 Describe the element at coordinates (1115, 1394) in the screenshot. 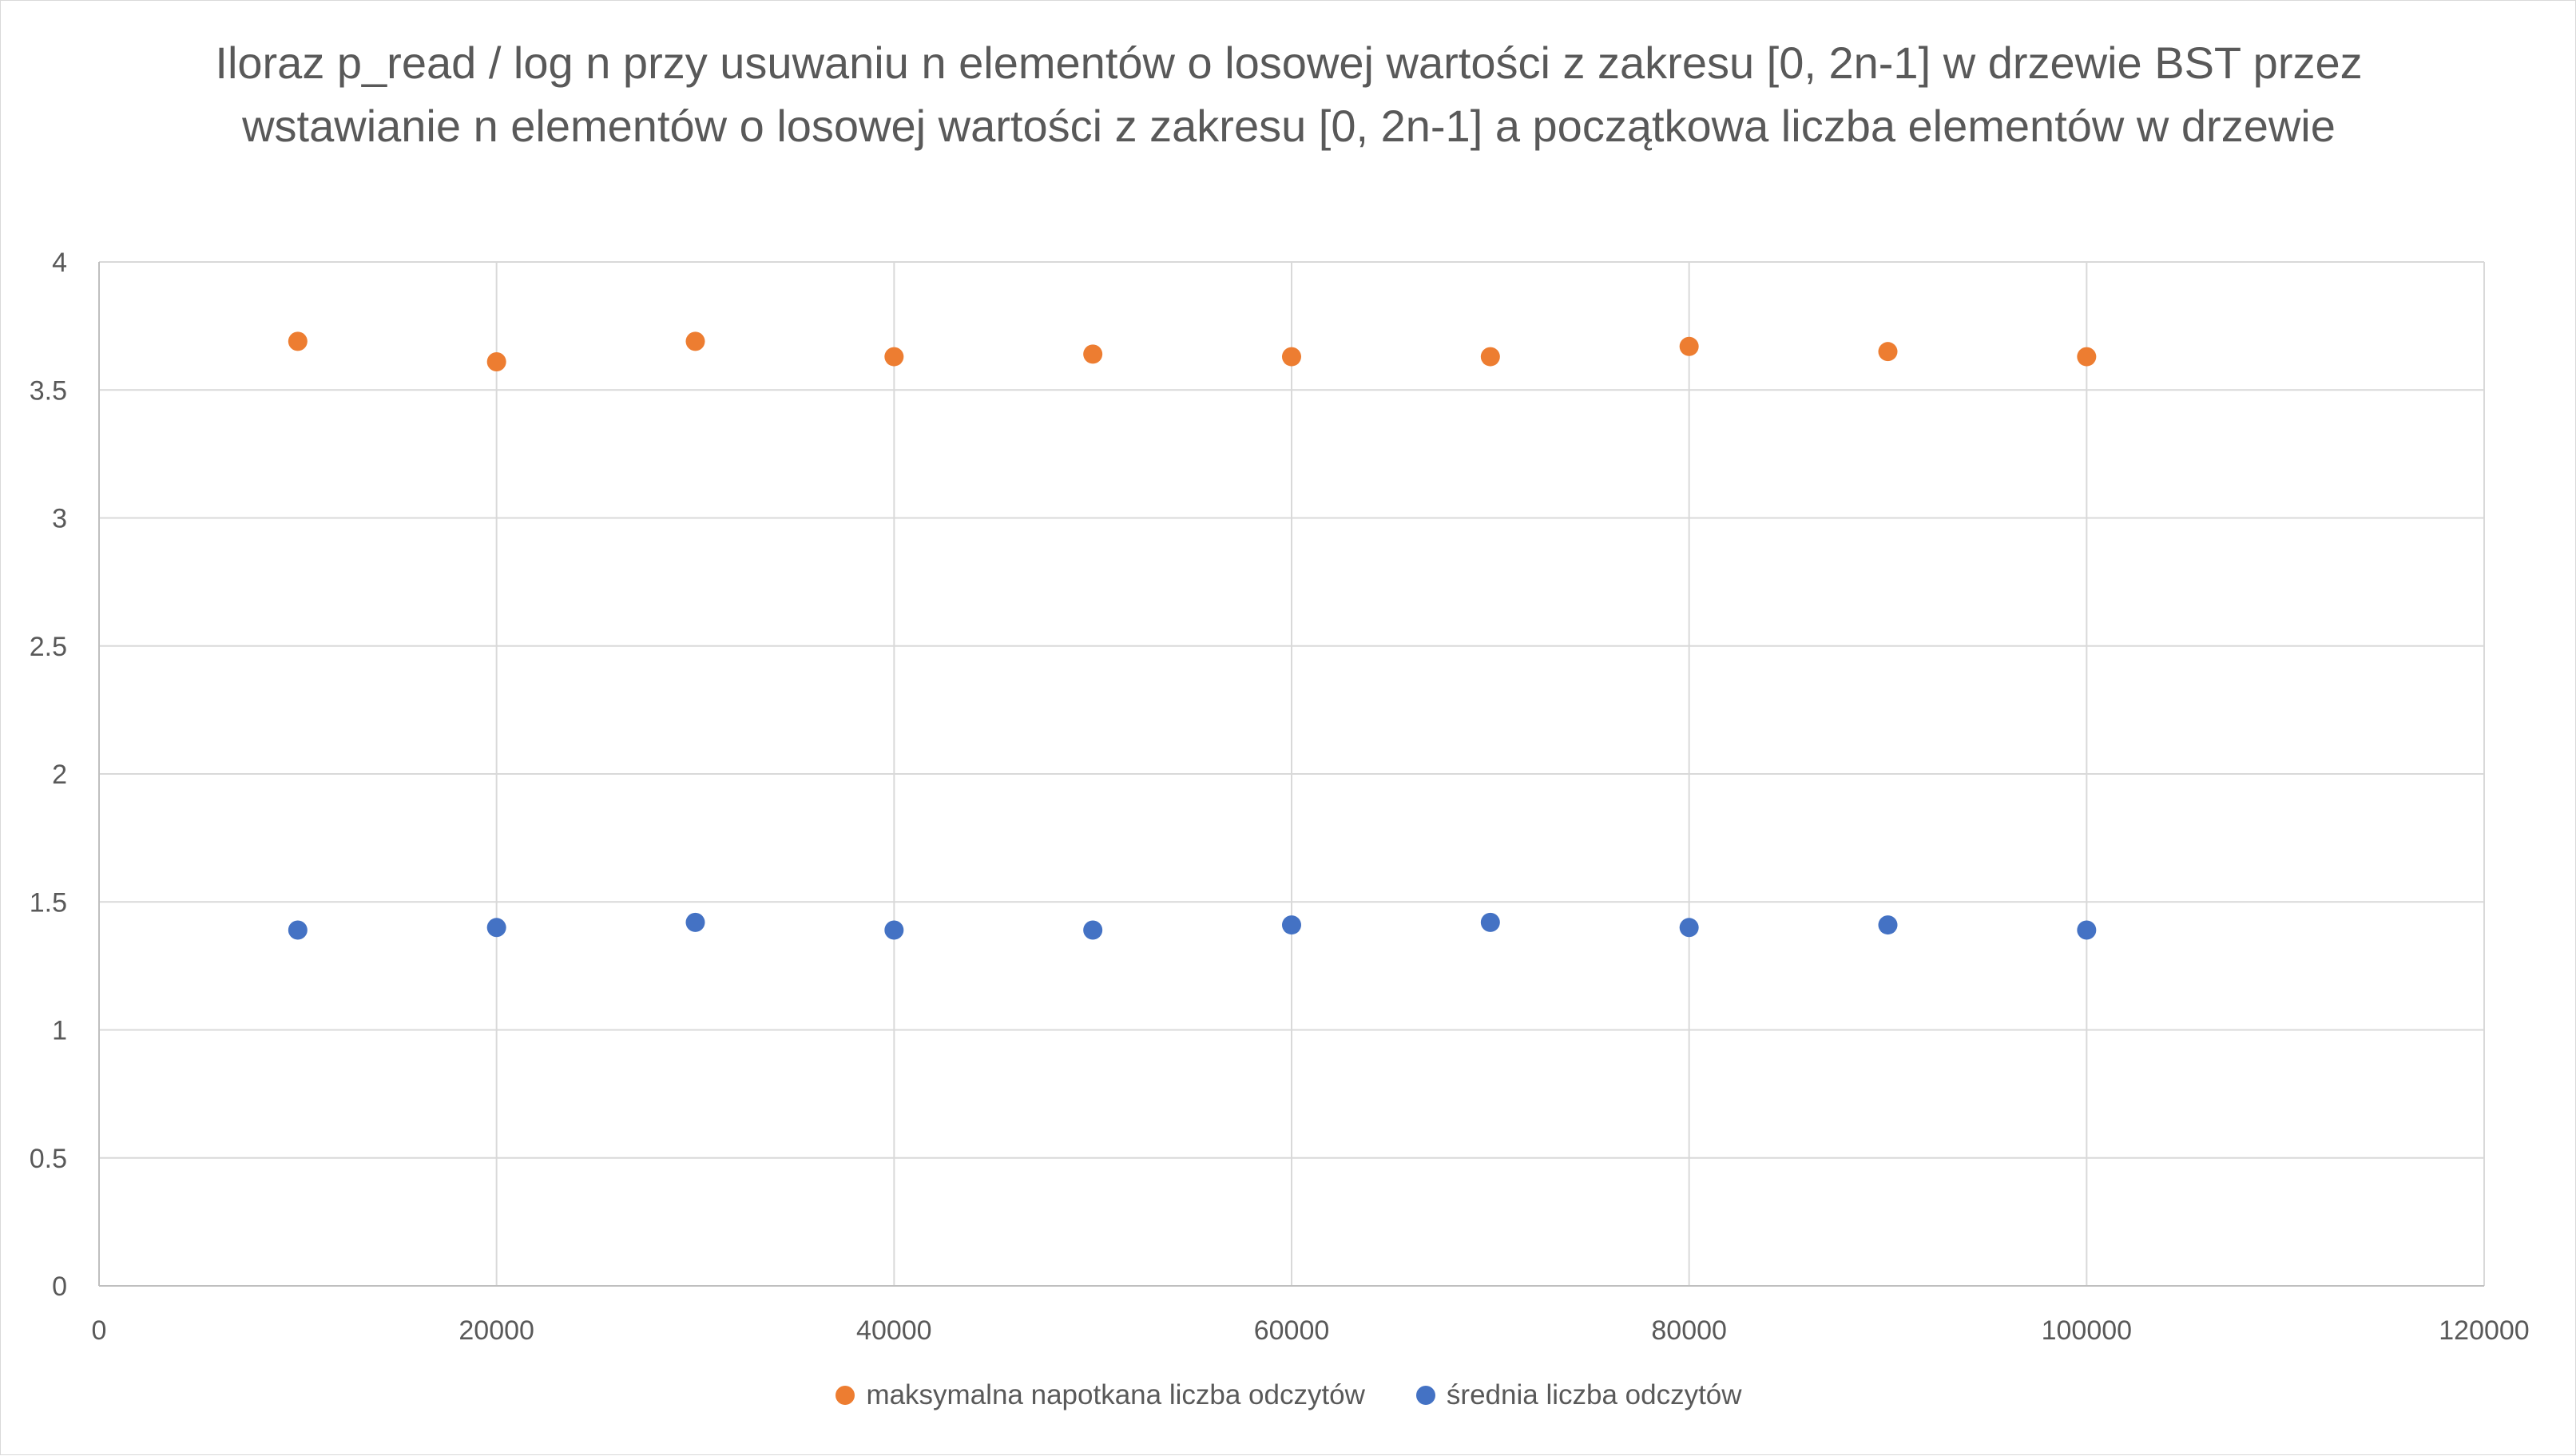

I see `legend-label: maksymalna napotkana liczba odczytów` at that location.